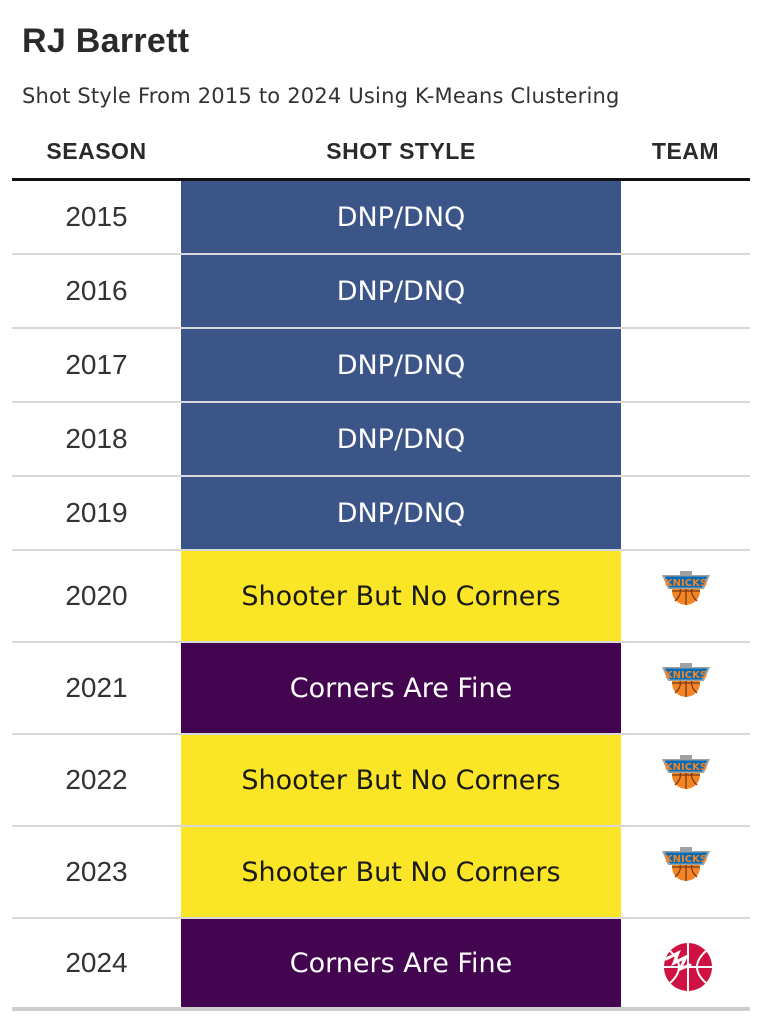  What do you see at coordinates (96, 512) in the screenshot?
I see `season-cell: 2019` at bounding box center [96, 512].